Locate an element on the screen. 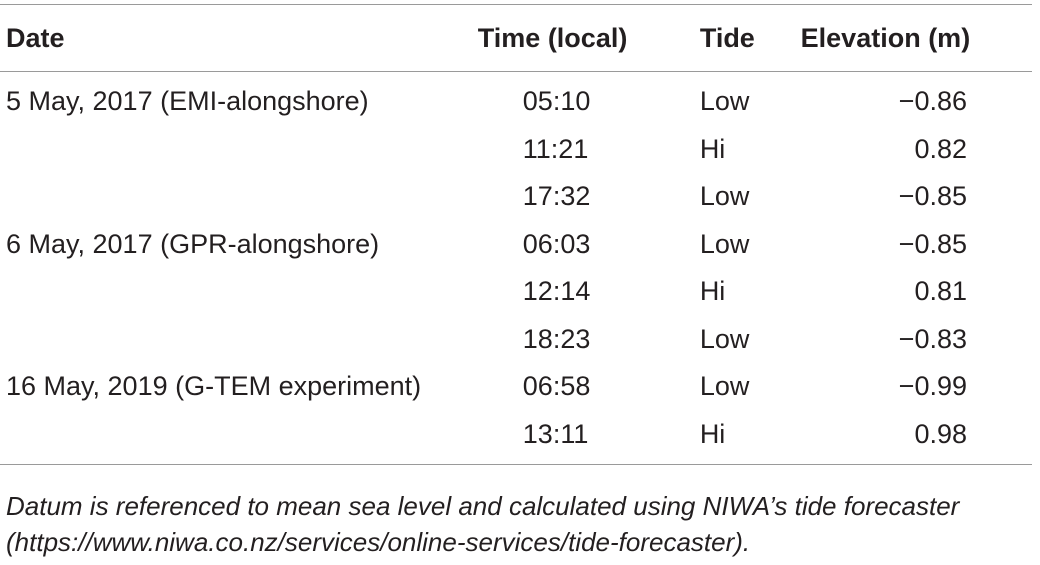 The width and height of the screenshot is (1040, 565). table-row: 17:32 Low −0.85 is located at coordinates (516, 197).